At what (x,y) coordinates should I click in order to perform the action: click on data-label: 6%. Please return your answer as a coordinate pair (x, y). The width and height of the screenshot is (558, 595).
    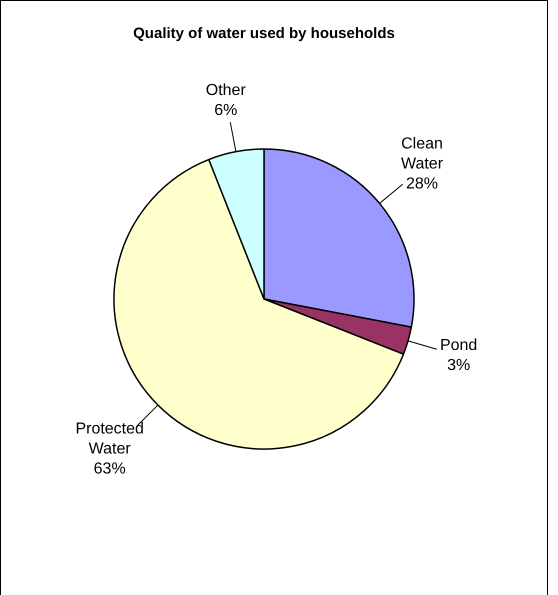
    Looking at the image, I should click on (226, 110).